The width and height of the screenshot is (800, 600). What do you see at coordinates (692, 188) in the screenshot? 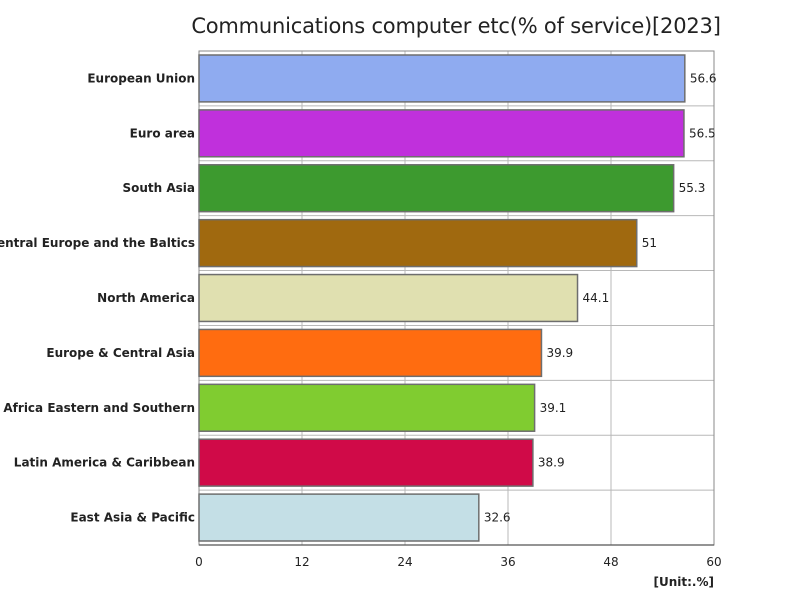
I see `value-label: 55.3` at bounding box center [692, 188].